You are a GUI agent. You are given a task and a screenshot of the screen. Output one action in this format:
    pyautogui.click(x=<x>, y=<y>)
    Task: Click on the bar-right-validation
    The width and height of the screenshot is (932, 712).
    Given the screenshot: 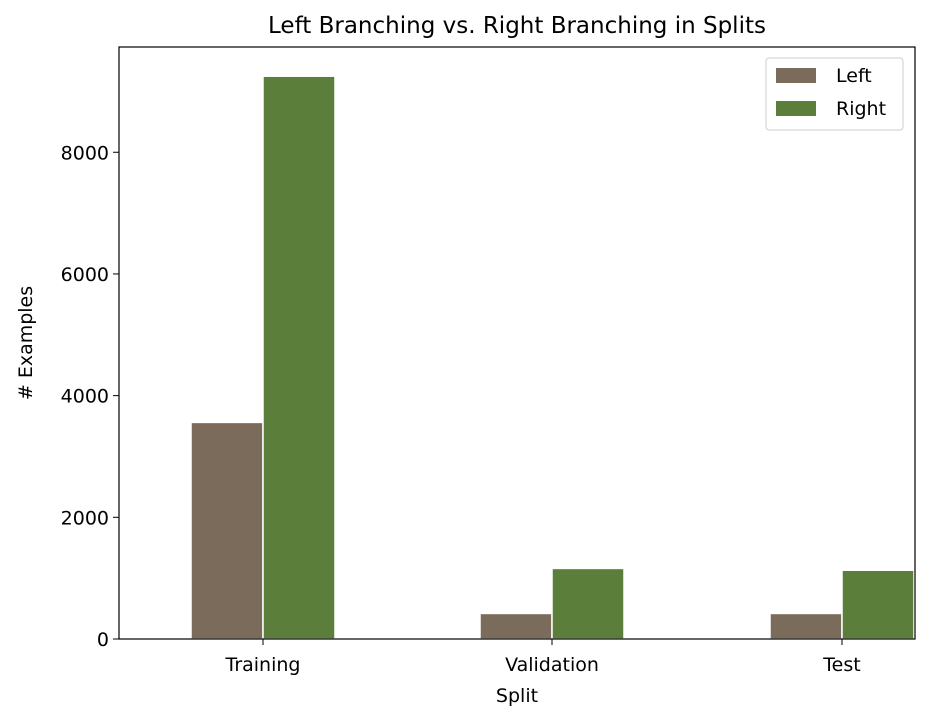 What is the action you would take?
    pyautogui.click(x=588, y=603)
    